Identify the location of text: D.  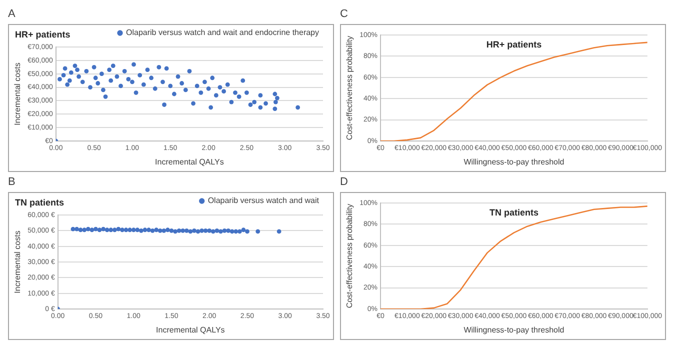
(344, 182).